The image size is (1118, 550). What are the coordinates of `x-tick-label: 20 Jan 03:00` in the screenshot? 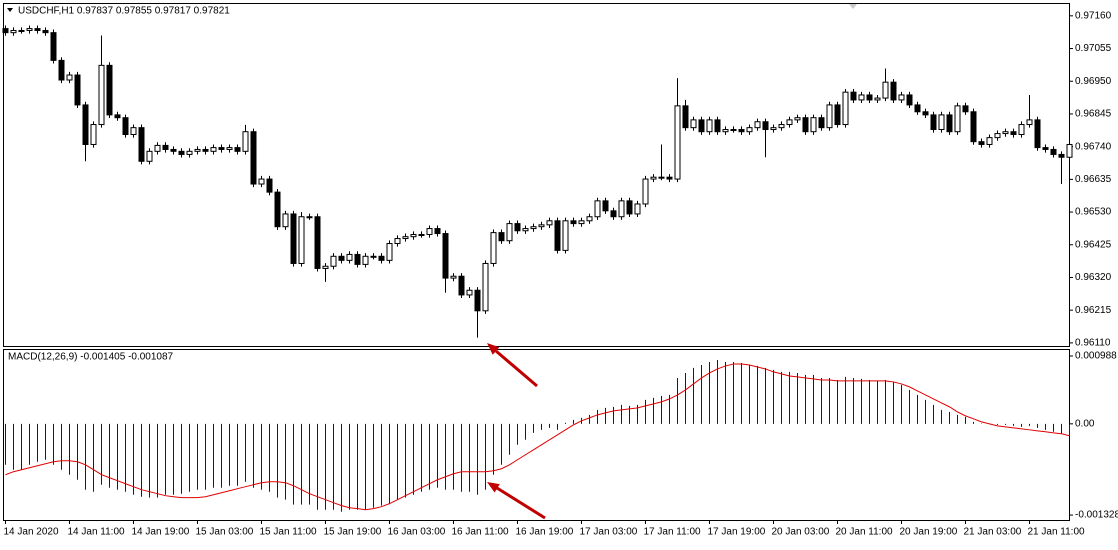 It's located at (801, 532).